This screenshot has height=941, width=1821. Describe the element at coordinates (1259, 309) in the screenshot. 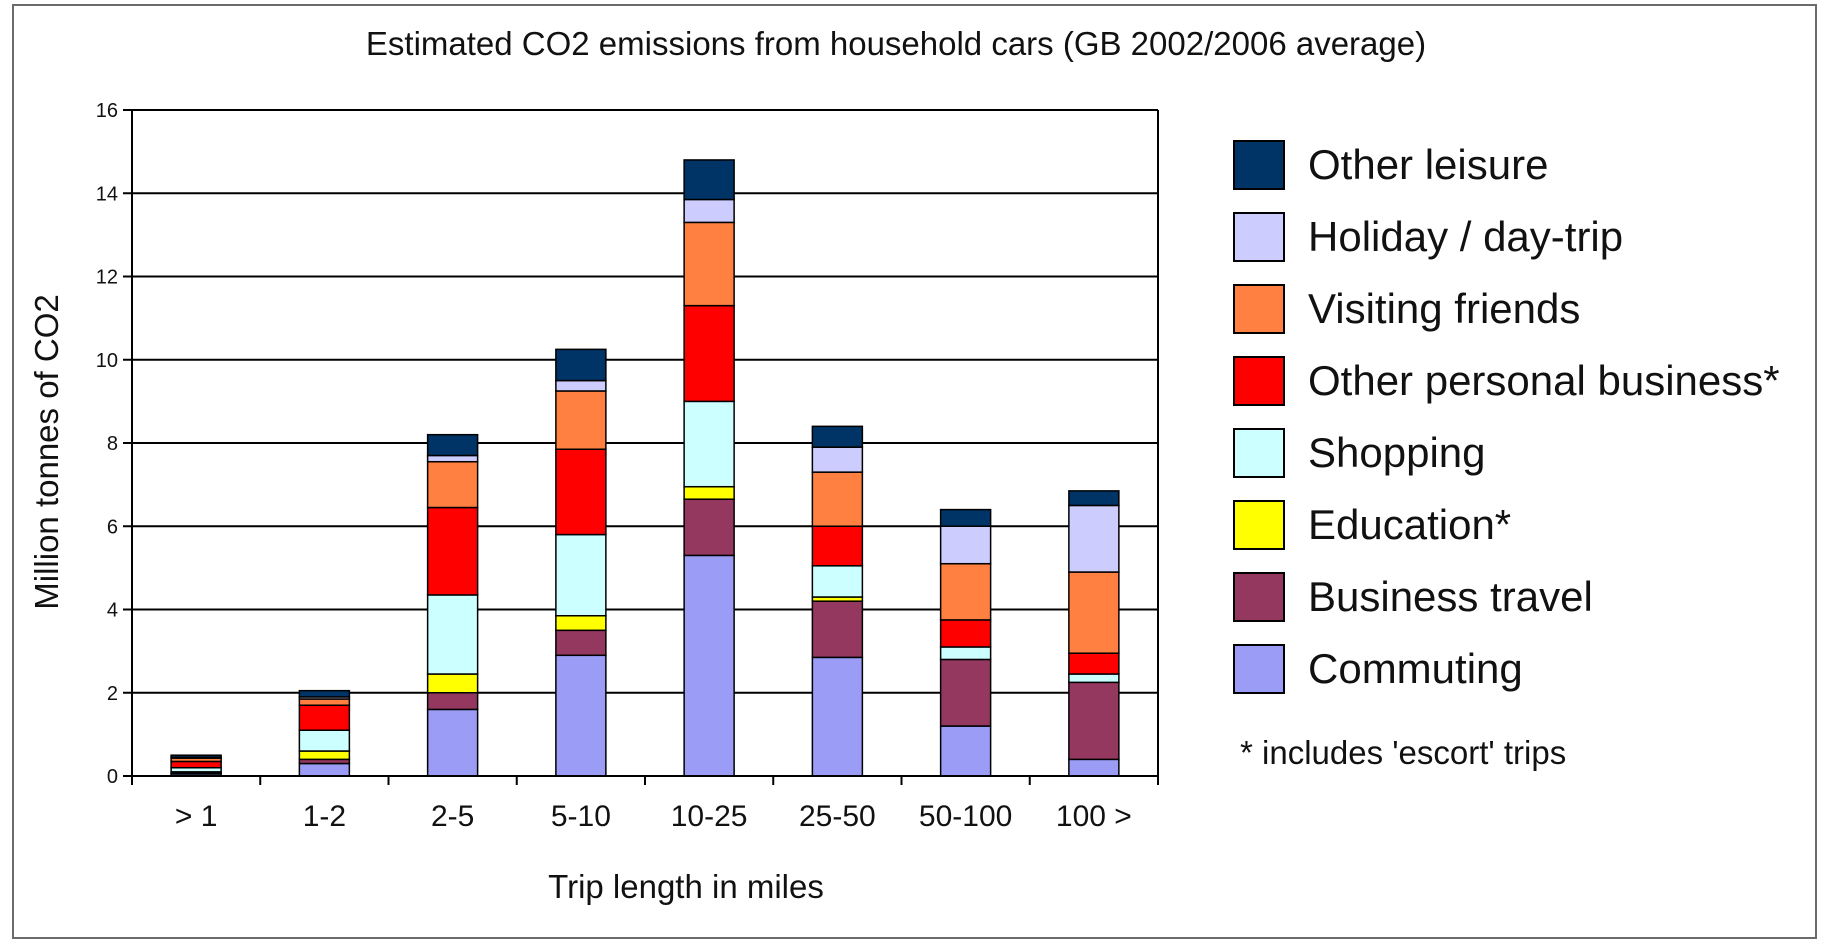

I see `legend-swatch-visiting-friends` at that location.